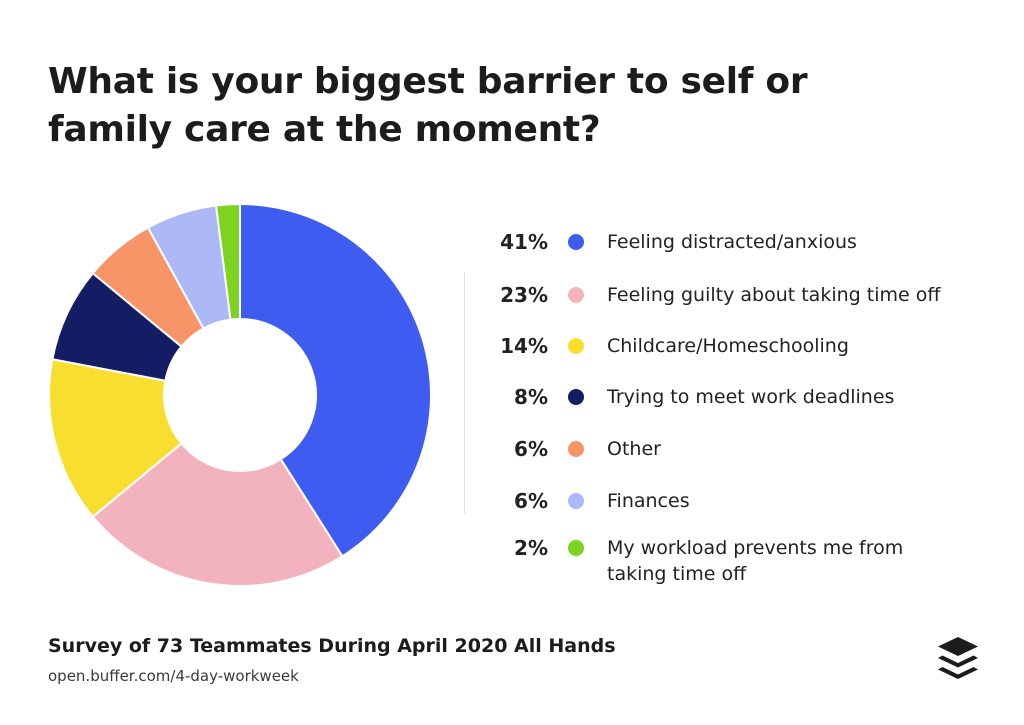 The image size is (1024, 725). I want to click on legend-label-line: Feeling distracted/anxious, so click(732, 242).